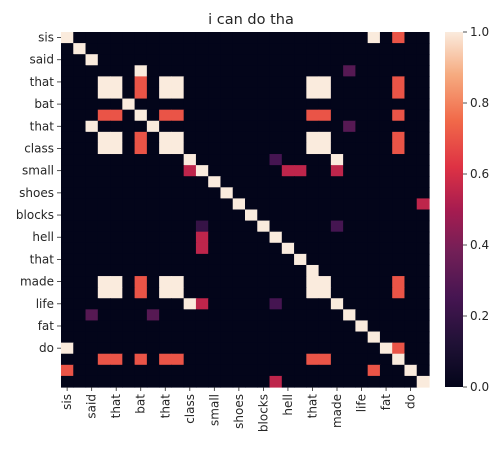 The height and width of the screenshot is (453, 503). Describe the element at coordinates (479, 387) in the screenshot. I see `colorbar-tick-label: 0.0` at that location.